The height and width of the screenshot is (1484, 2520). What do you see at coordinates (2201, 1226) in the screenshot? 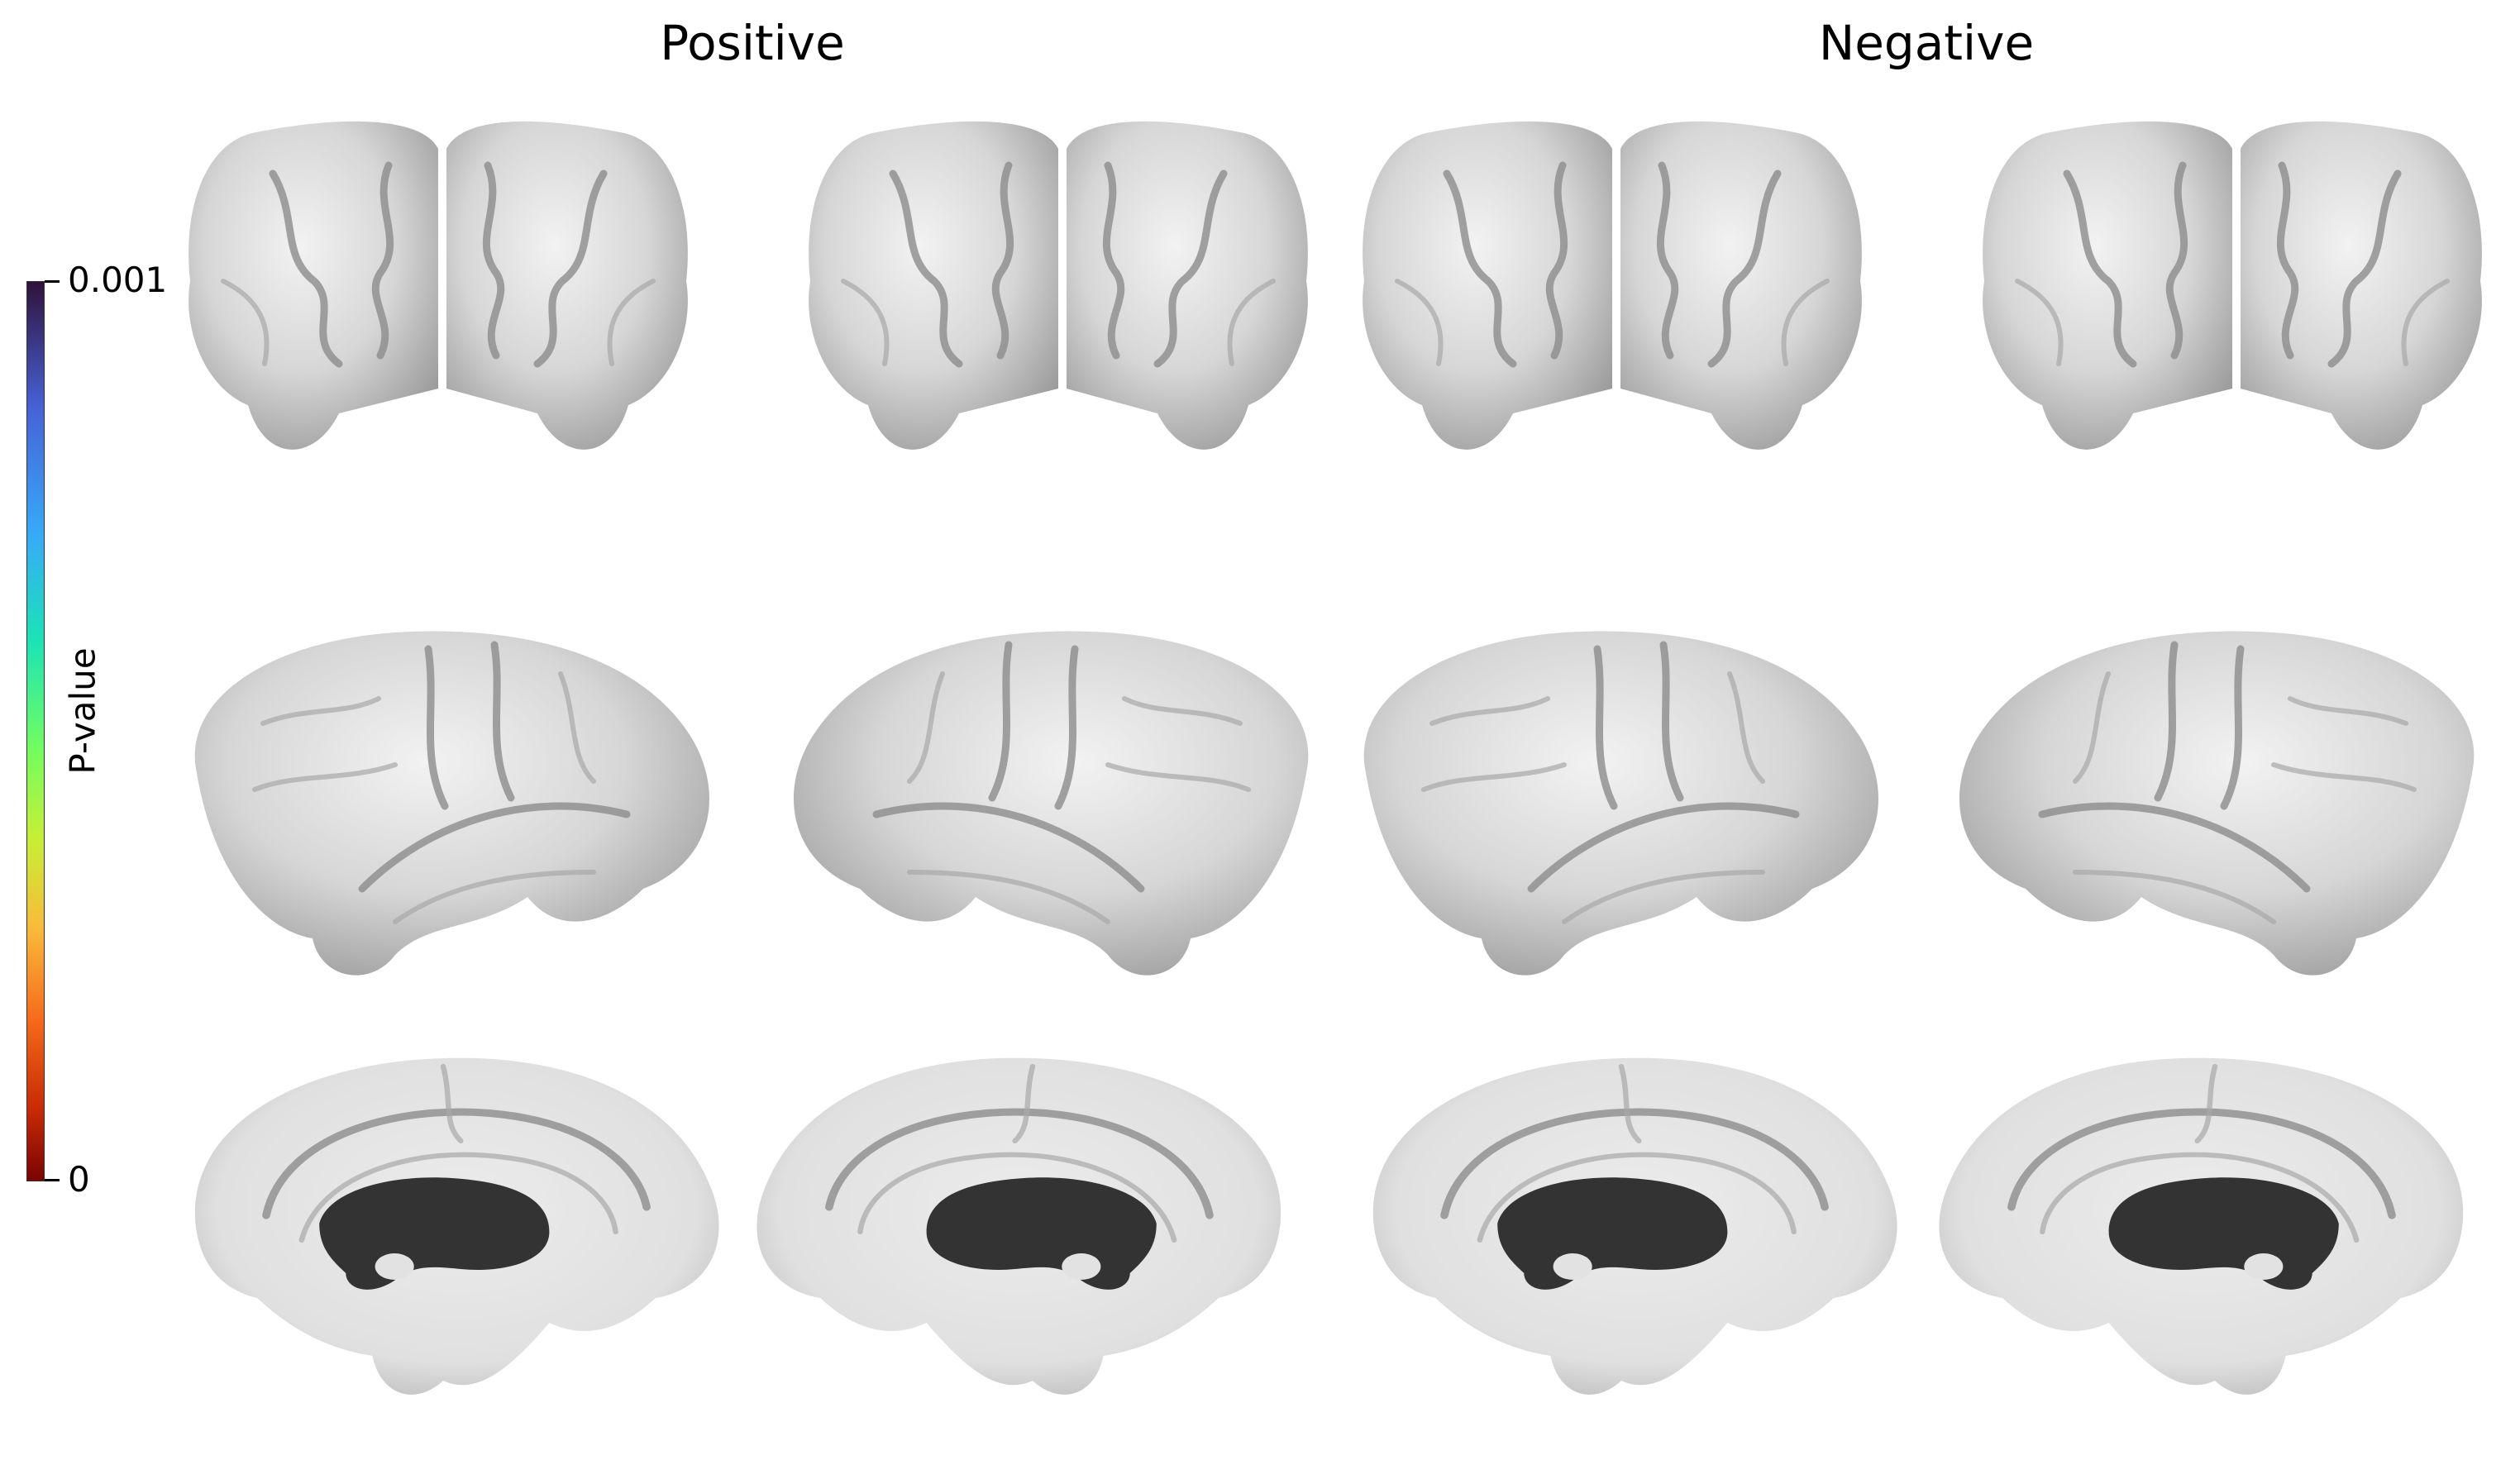
I see `negative-right-medial-view` at bounding box center [2201, 1226].